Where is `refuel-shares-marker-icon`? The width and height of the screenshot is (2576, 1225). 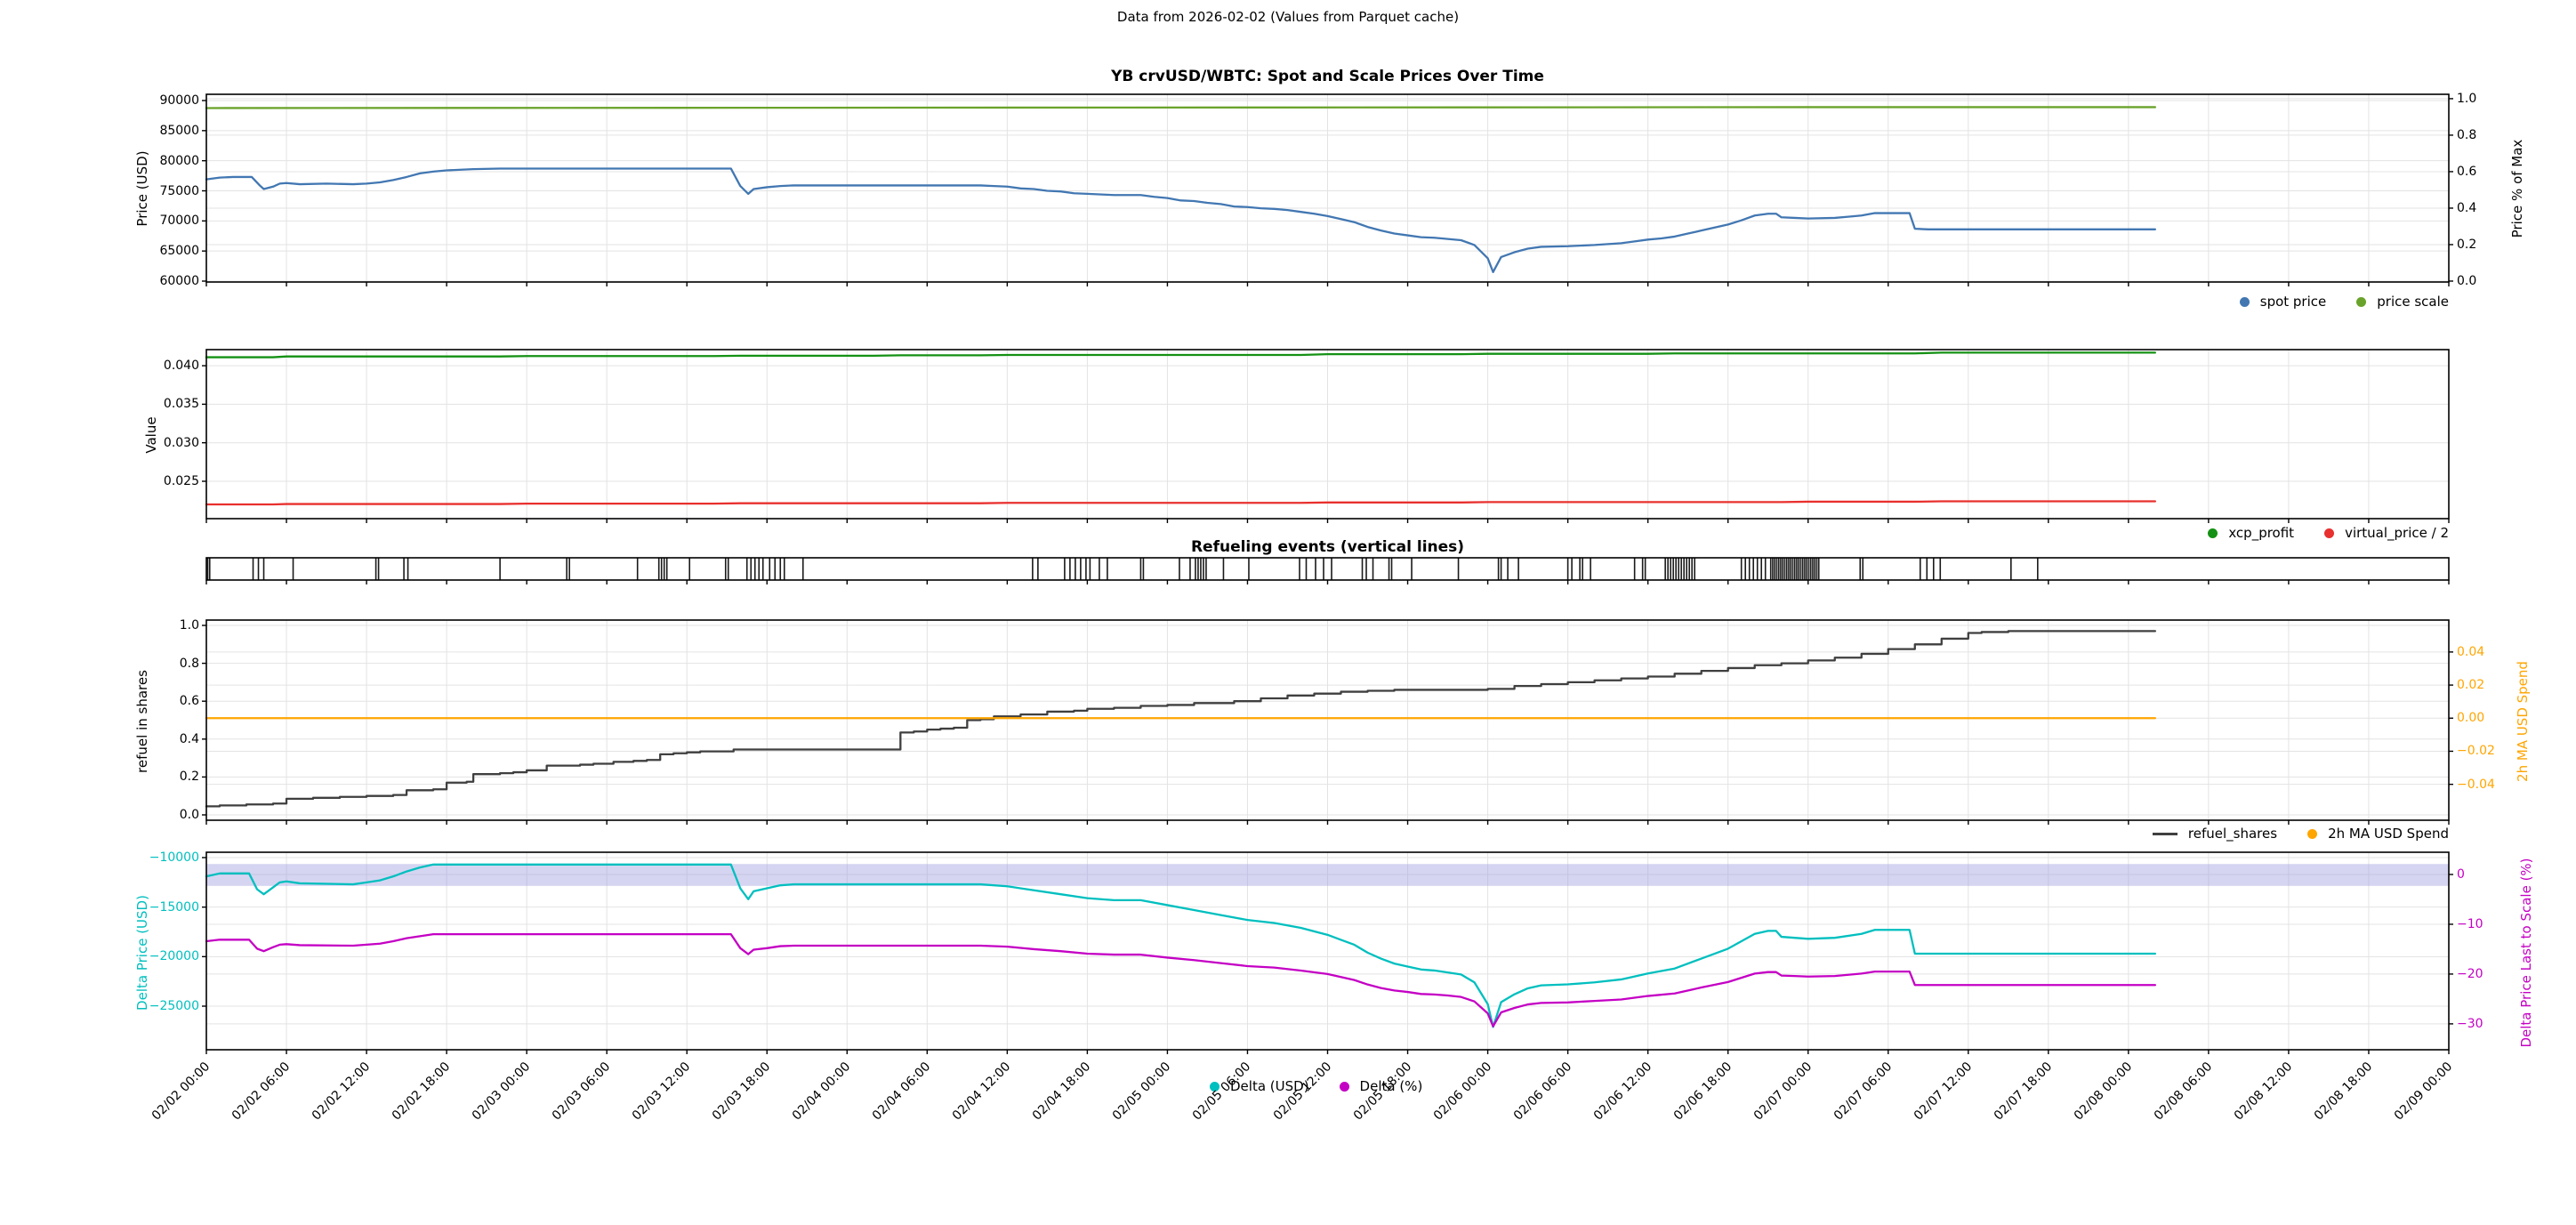
refuel-shares-marker-icon is located at coordinates (2165, 833).